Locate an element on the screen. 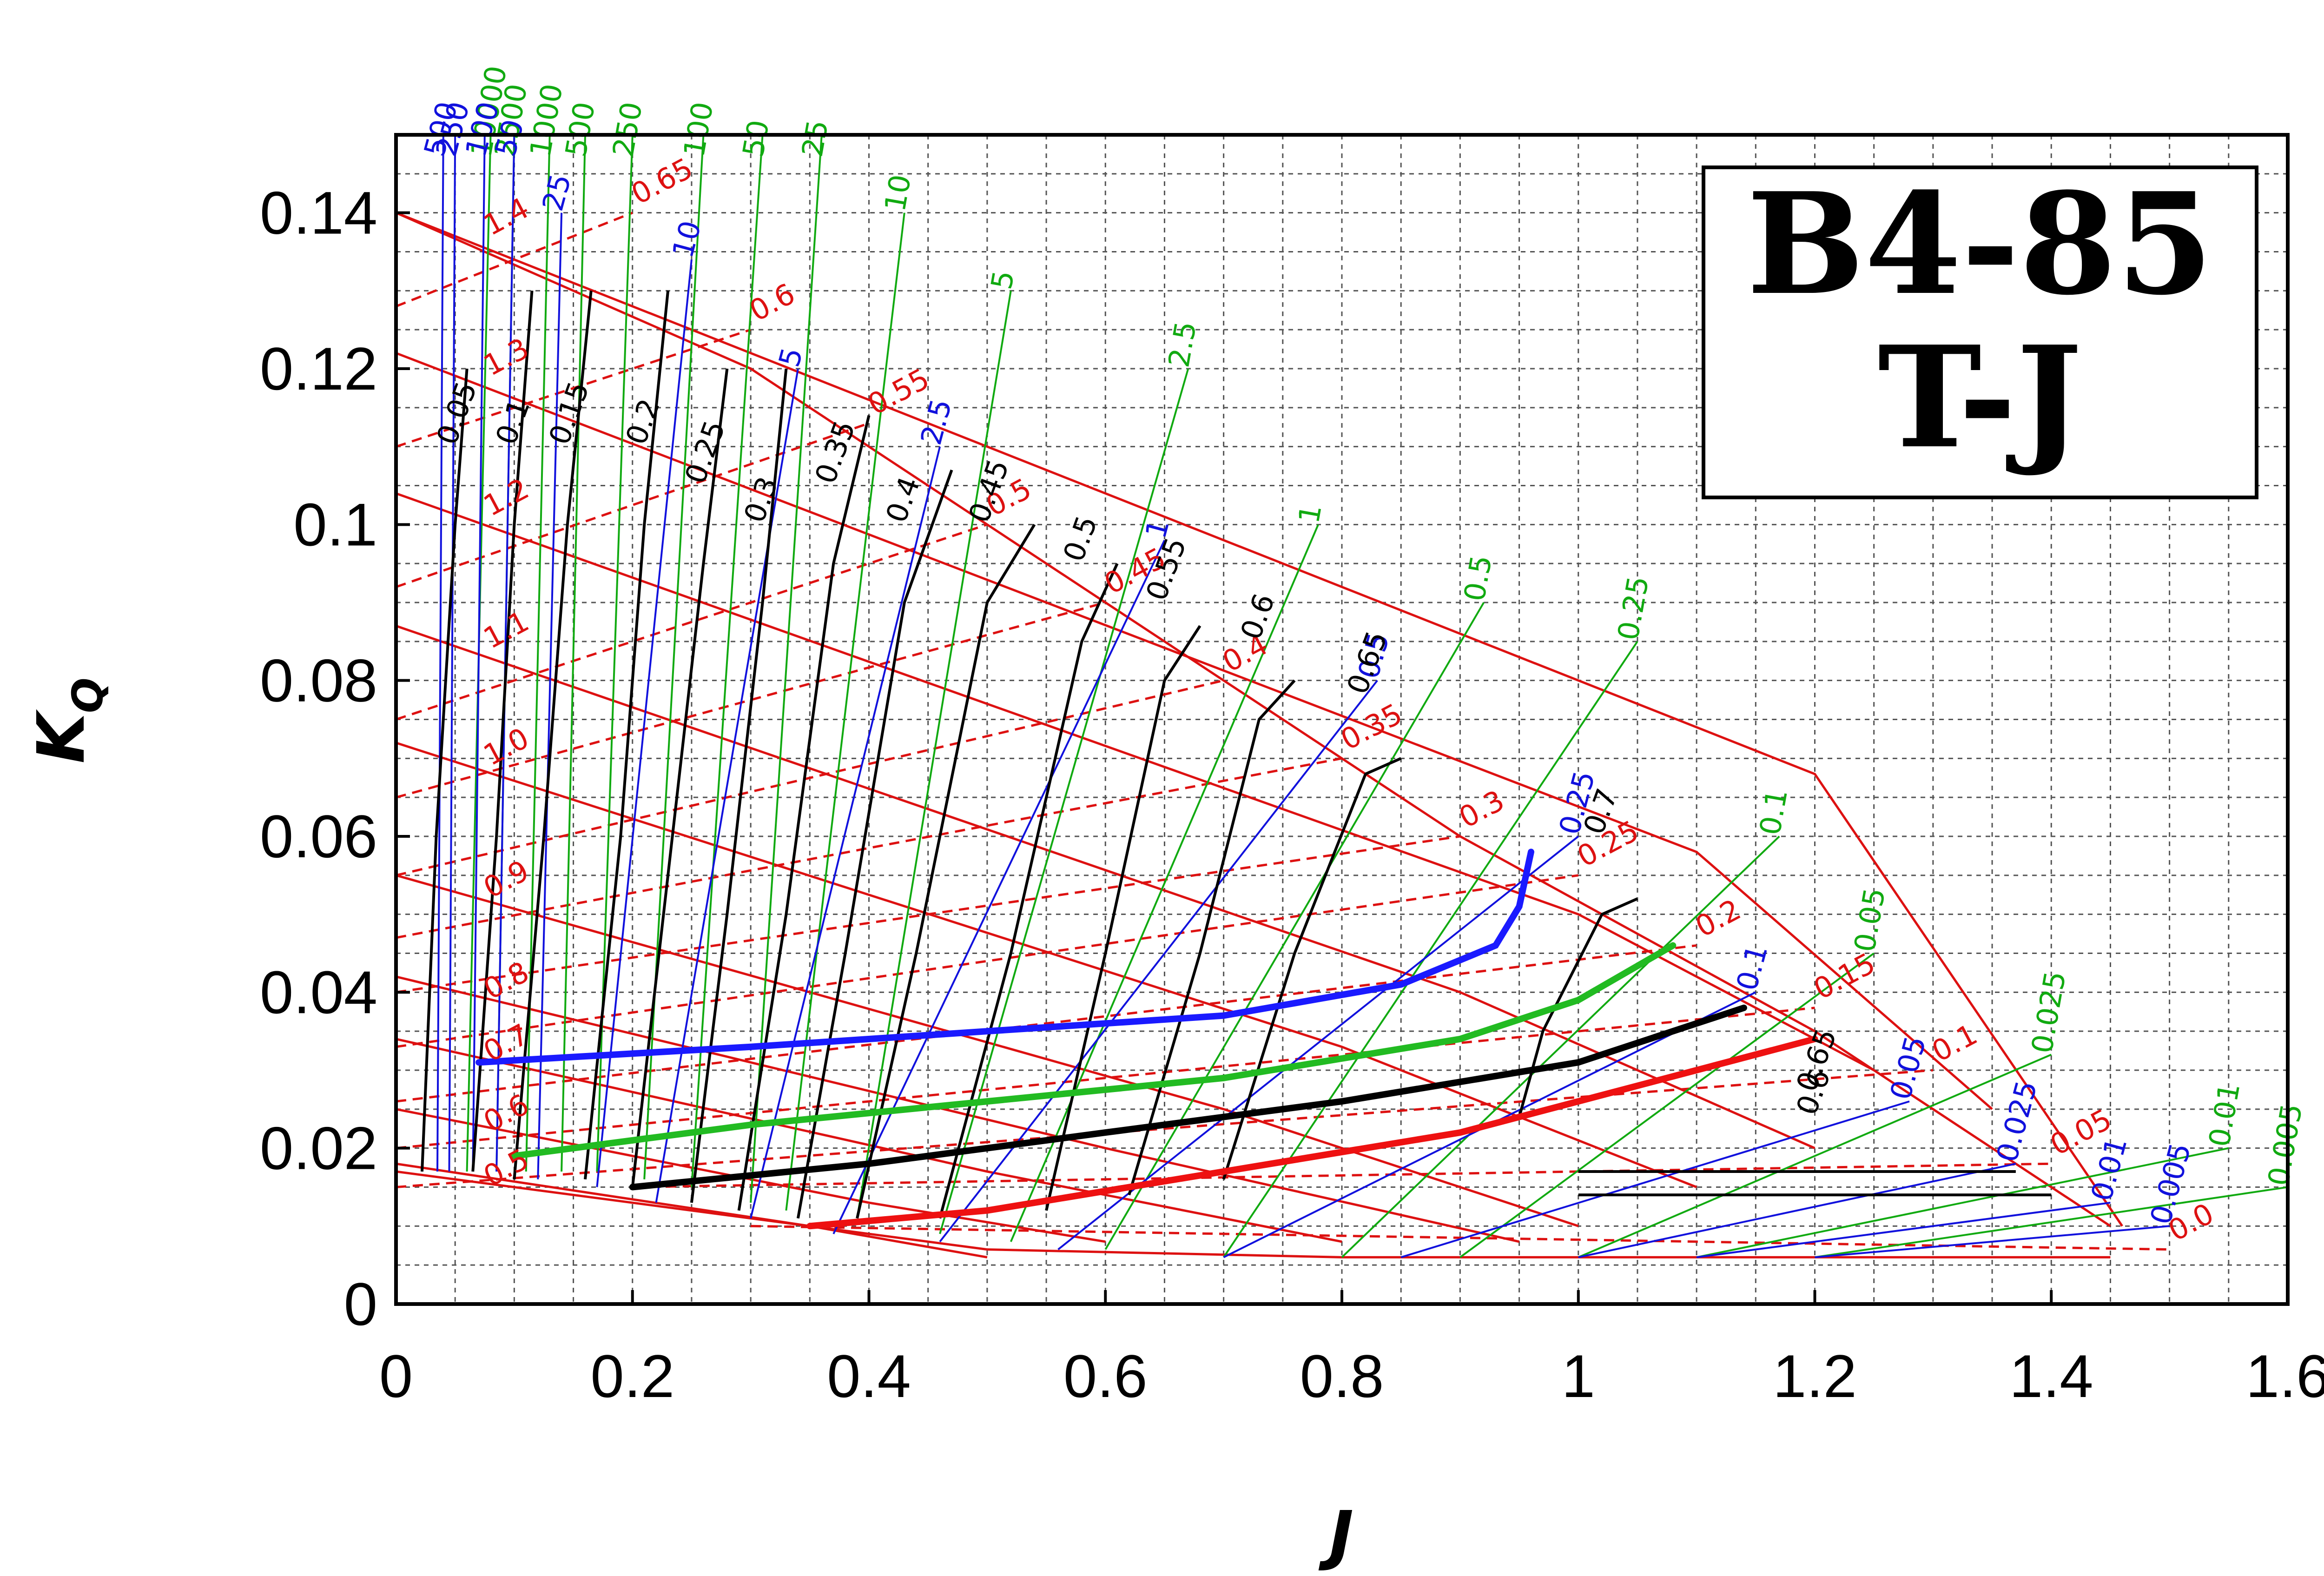  pitch-line-dashed-label: 0.15 is located at coordinates (1844, 976).